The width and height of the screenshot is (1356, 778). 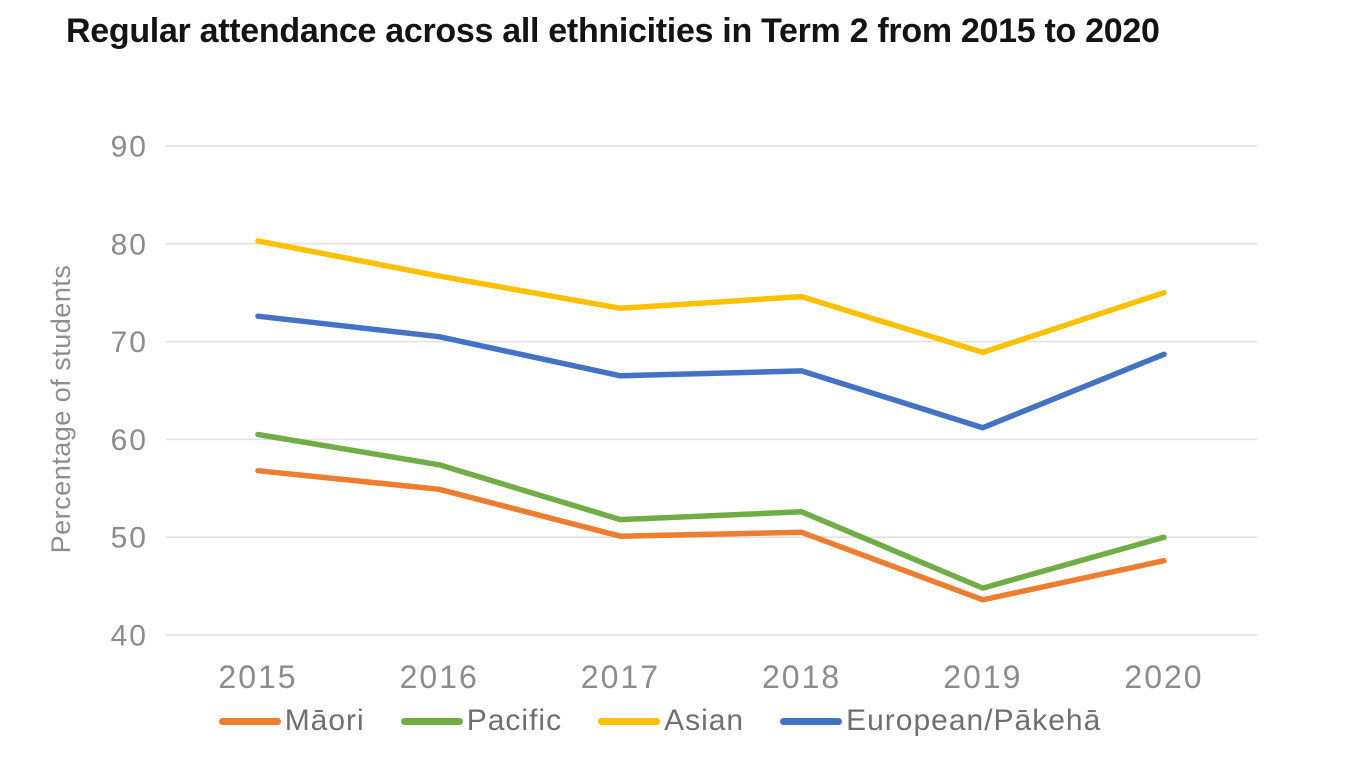 I want to click on legend-item-asian: Asian, so click(x=671, y=721).